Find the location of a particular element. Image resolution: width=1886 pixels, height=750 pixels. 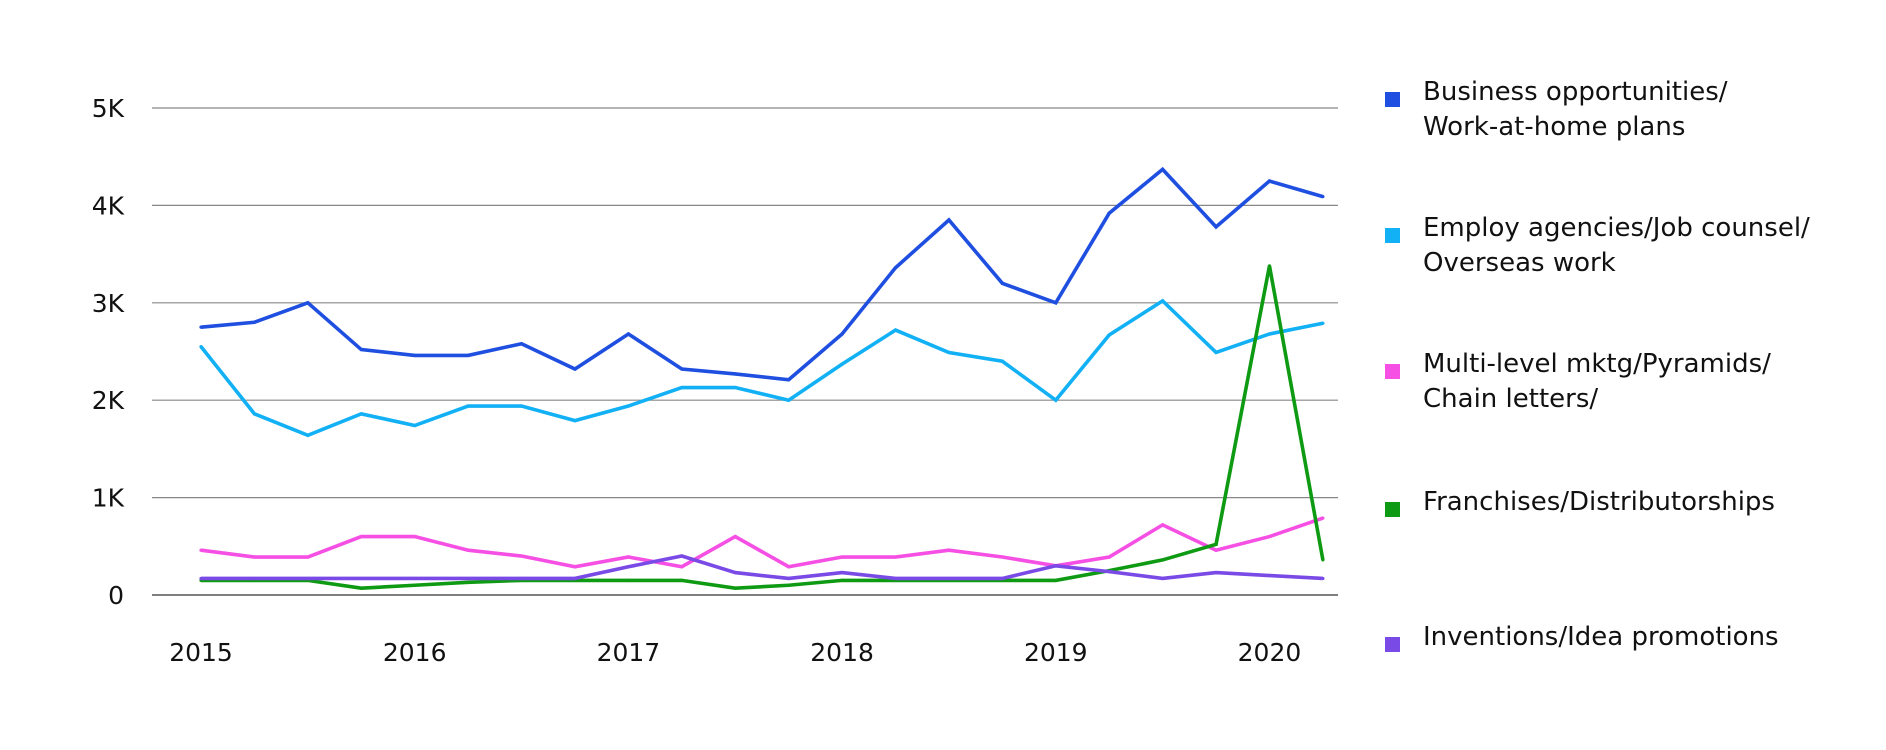

y-tick-label: 4K is located at coordinates (108, 205).